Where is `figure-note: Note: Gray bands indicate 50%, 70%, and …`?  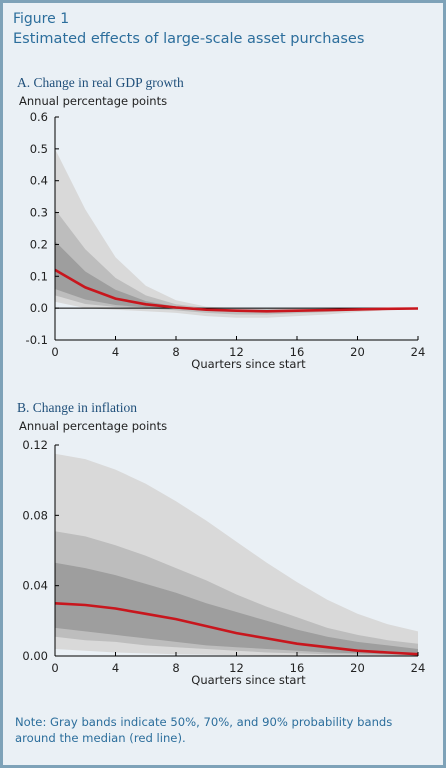
figure-note: Note: Gray bands indicate 50%, 70%, and … is located at coordinates (204, 730).